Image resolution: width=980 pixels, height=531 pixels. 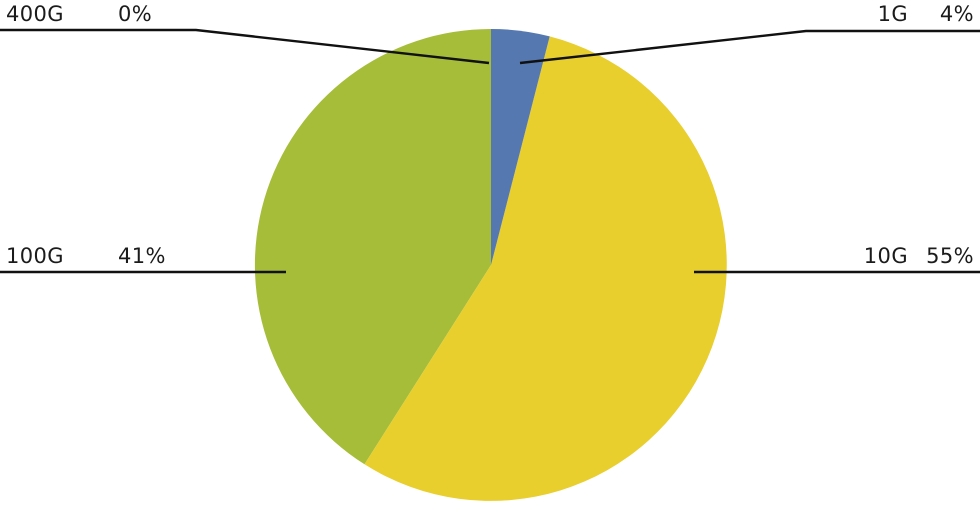 What do you see at coordinates (92, 256) in the screenshot?
I see `callout-label-100g: 100G 41%` at bounding box center [92, 256].